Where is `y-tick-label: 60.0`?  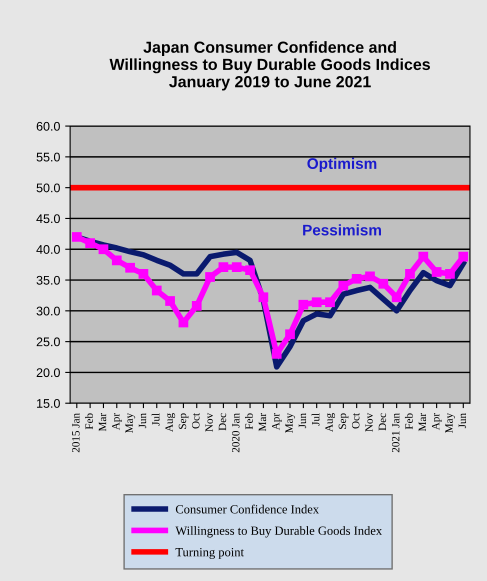 y-tick-label: 60.0 is located at coordinates (48, 126).